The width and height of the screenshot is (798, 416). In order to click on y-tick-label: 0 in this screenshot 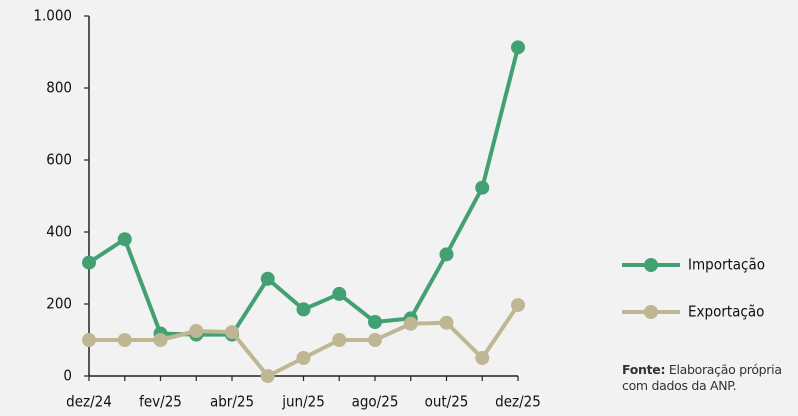, I will do `click(67, 376)`.